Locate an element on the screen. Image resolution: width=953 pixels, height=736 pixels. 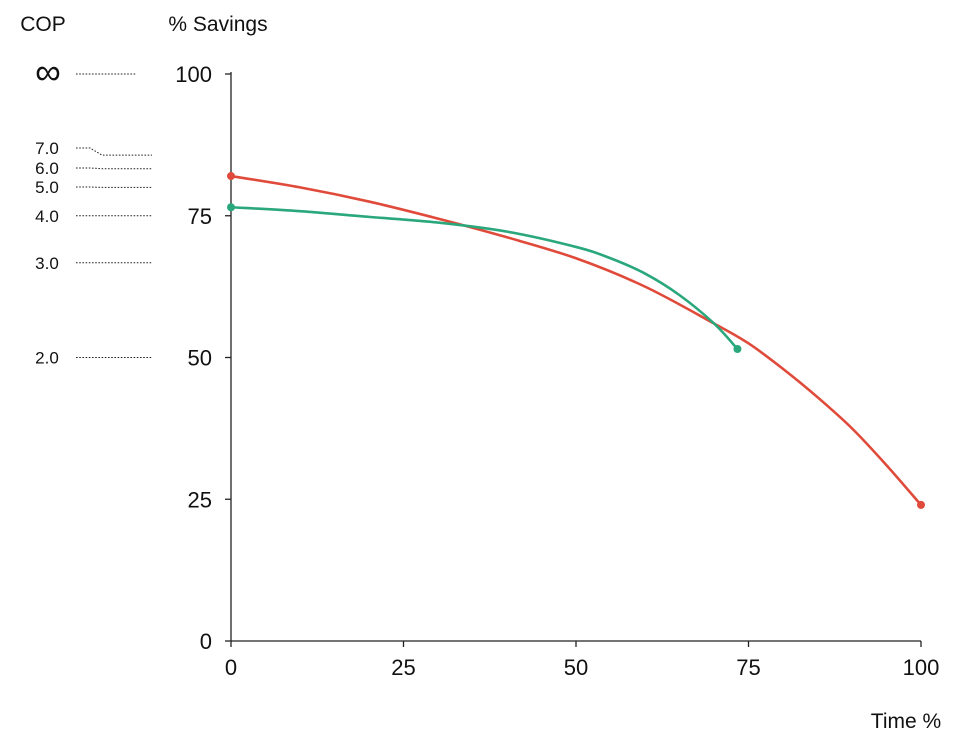
y-ticks: 0 25 50 75 100 is located at coordinates (203, 358).